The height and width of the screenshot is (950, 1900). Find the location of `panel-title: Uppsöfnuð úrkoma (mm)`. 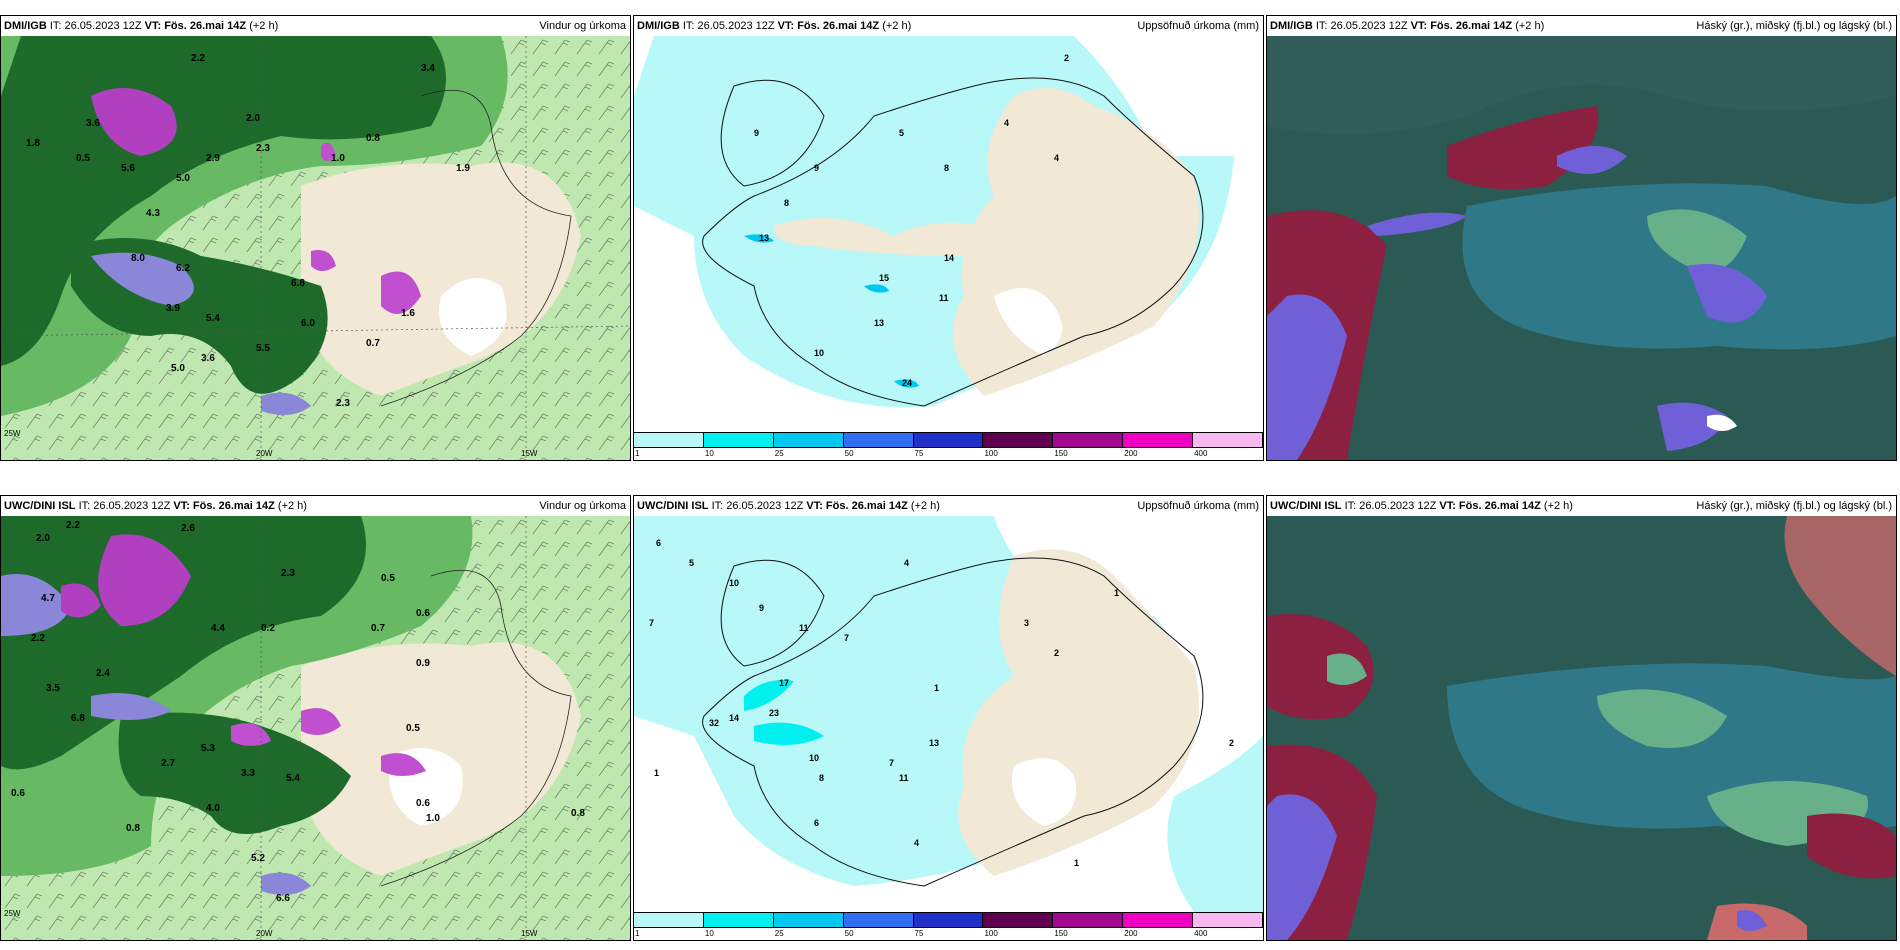

panel-title: Uppsöfnuð úrkoma (mm) is located at coordinates (1198, 506).